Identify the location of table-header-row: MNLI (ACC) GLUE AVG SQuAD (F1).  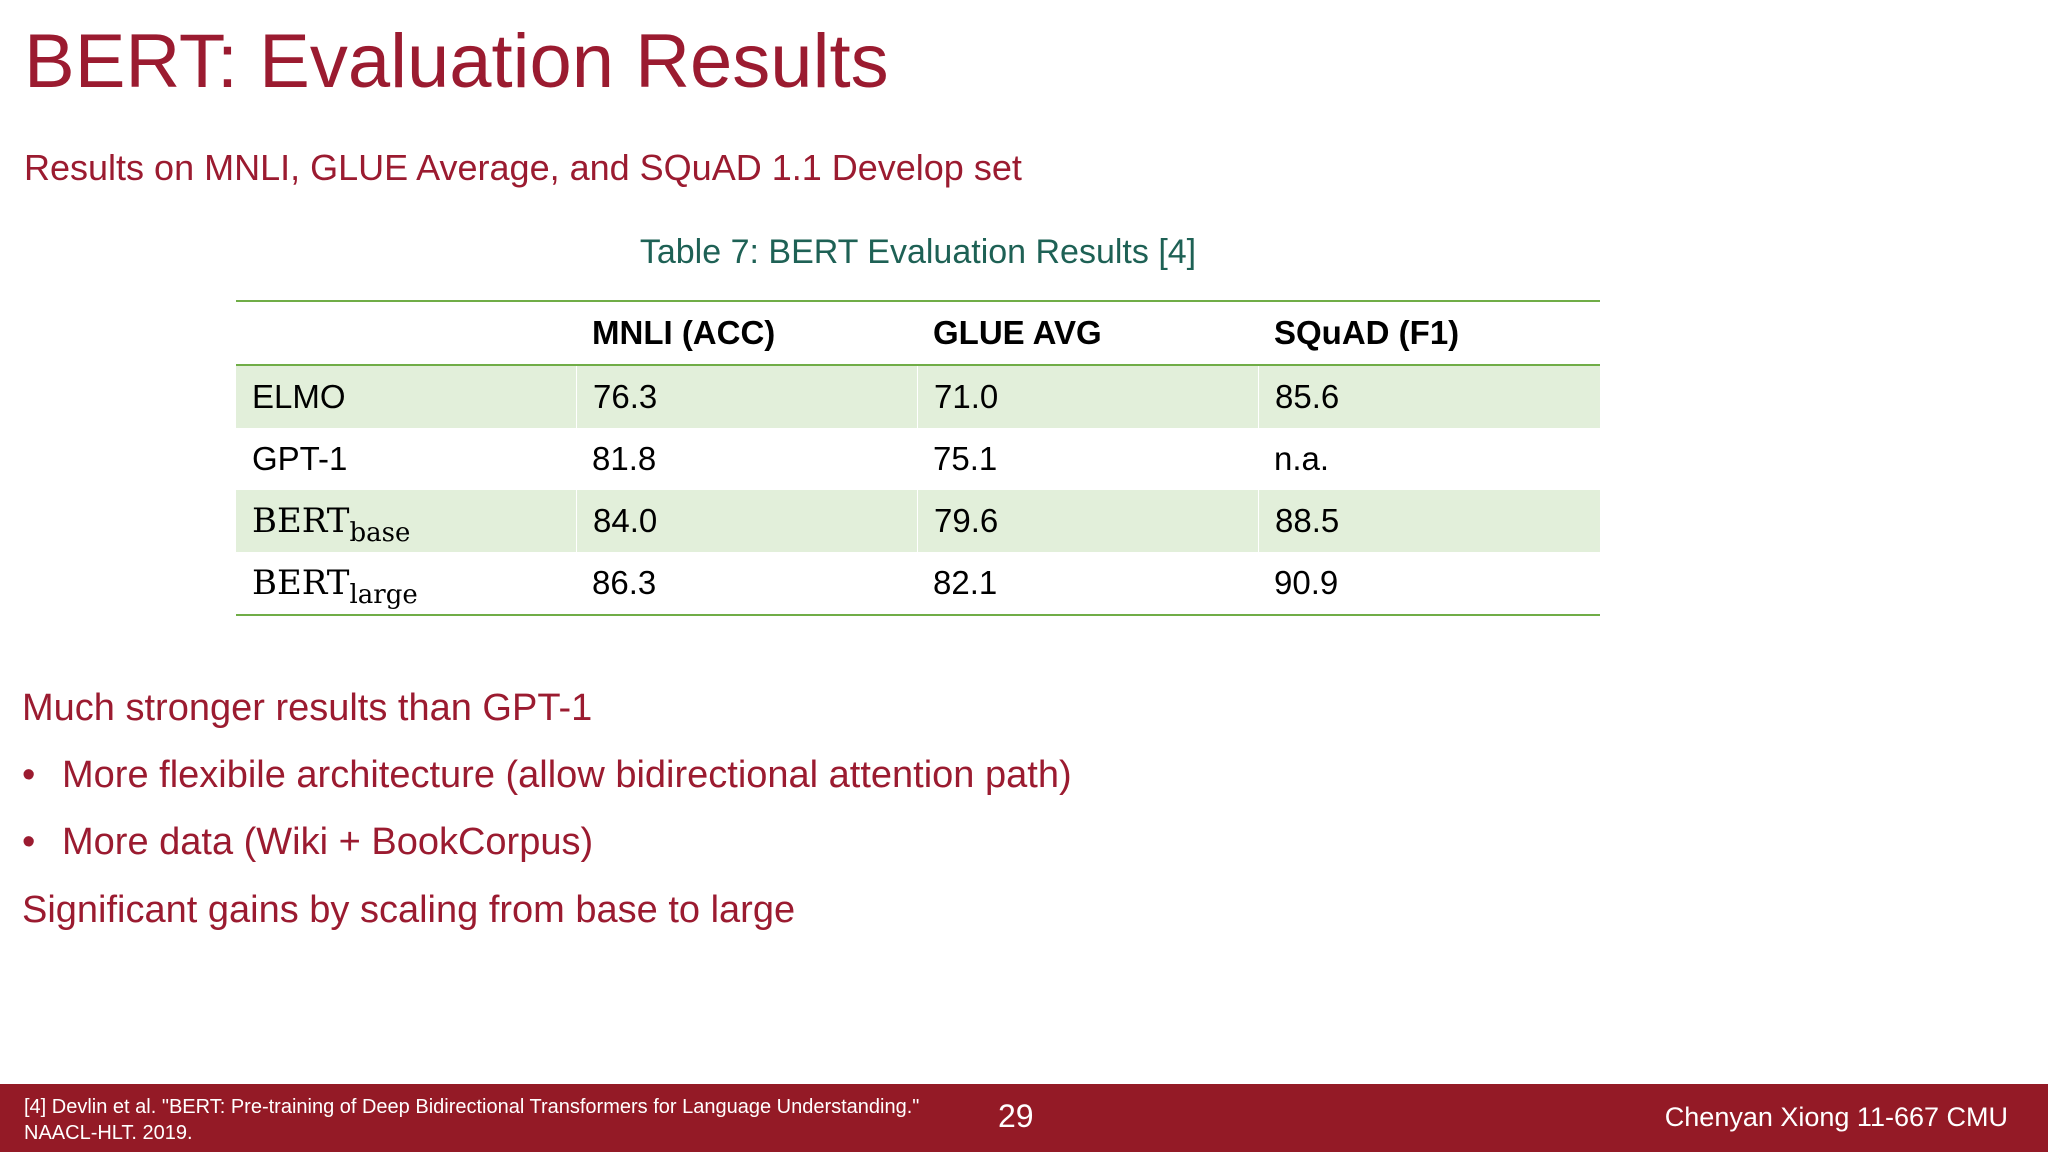
(918, 334).